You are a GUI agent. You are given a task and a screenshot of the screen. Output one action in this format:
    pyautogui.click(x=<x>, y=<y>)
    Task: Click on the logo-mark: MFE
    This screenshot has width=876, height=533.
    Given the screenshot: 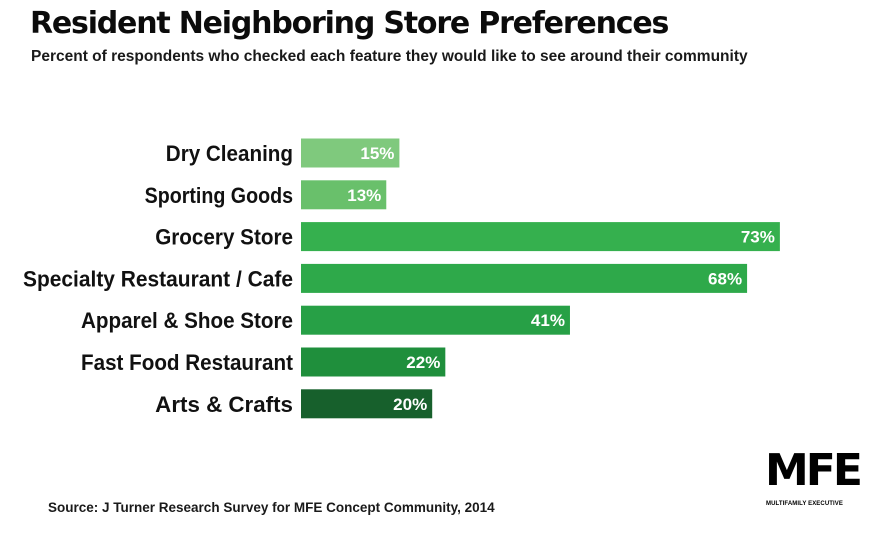 What is the action you would take?
    pyautogui.click(x=814, y=470)
    